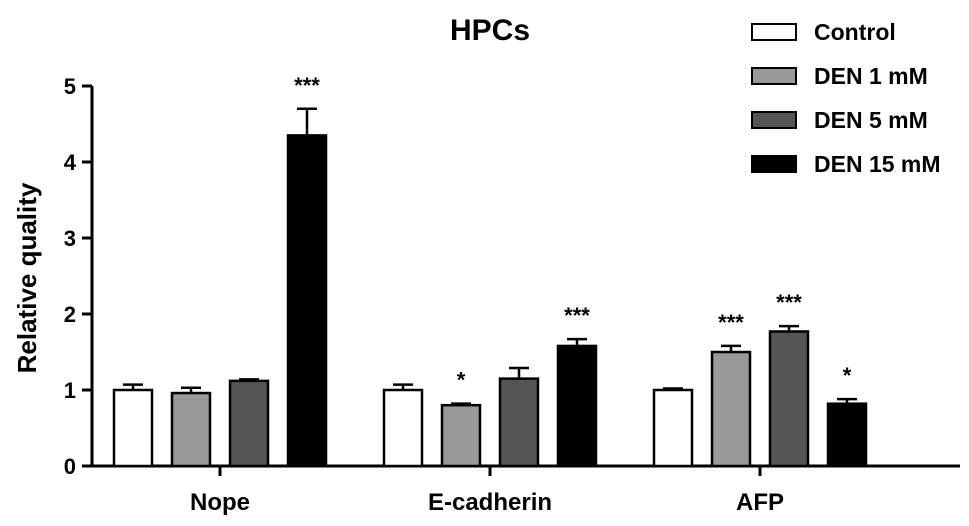 This screenshot has height=526, width=969. What do you see at coordinates (490, 30) in the screenshot?
I see `chart-title: HPCs` at bounding box center [490, 30].